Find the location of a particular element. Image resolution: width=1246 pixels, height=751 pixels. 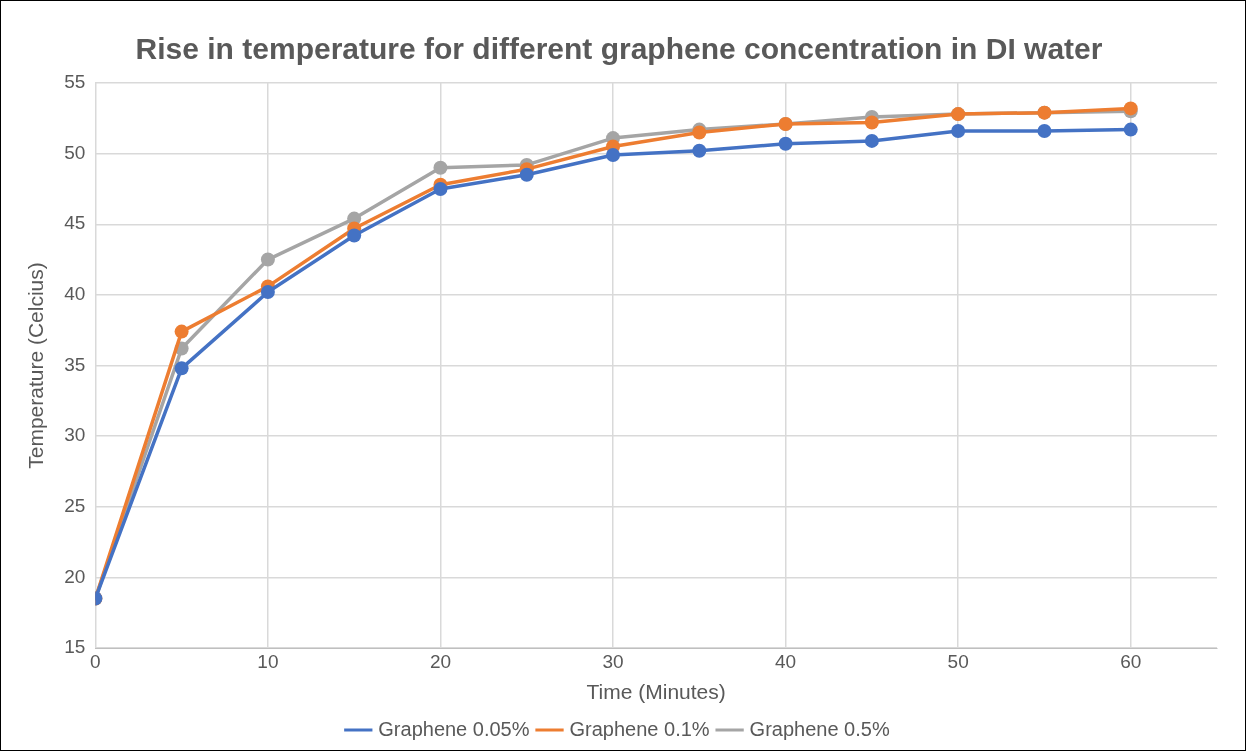

y-tick-label: 30 is located at coordinates (75, 435).